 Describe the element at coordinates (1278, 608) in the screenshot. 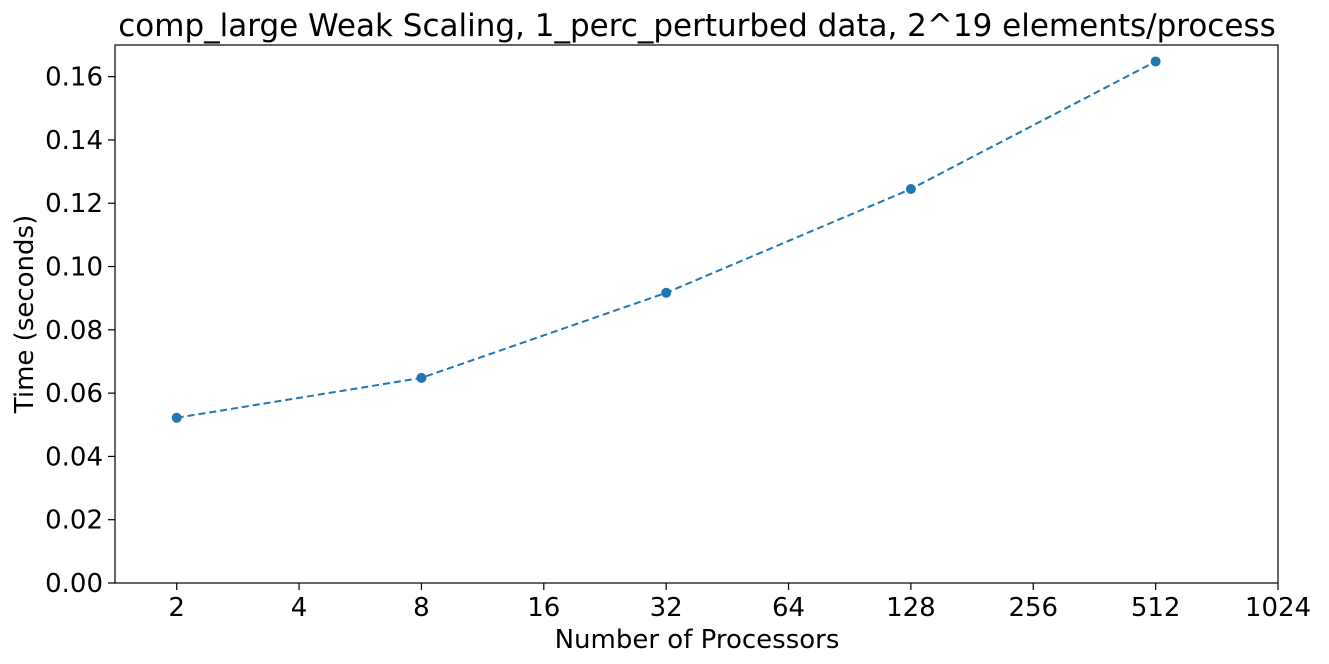

I see `x-tick-label: 1024` at that location.